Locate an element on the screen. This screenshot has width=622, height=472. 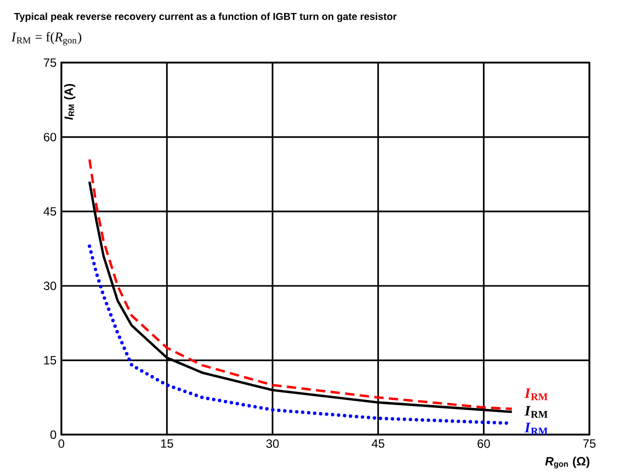
y-tick-label: 75 is located at coordinates (50, 62).